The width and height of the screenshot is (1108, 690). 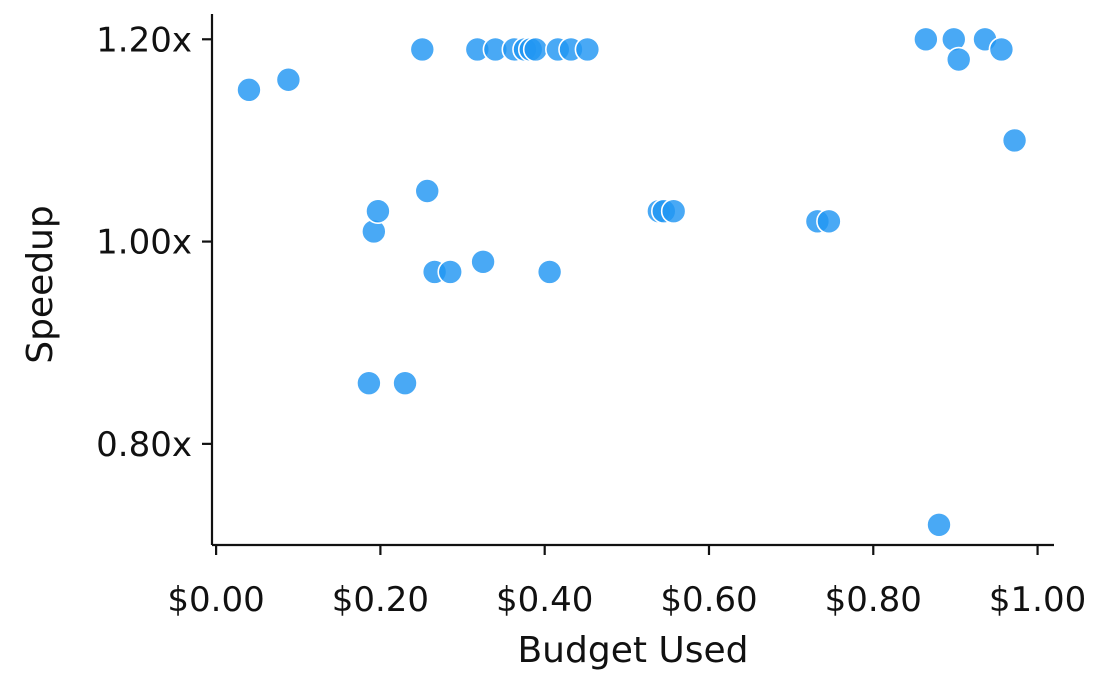 I want to click on x-tick-label: $0.20, so click(x=380, y=600).